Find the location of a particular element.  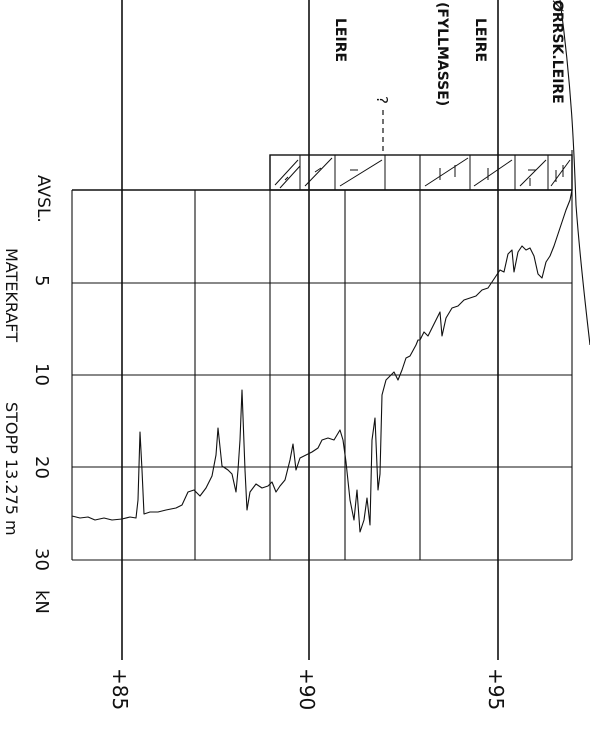

soil-hatch-symbols is located at coordinates (422, 173).